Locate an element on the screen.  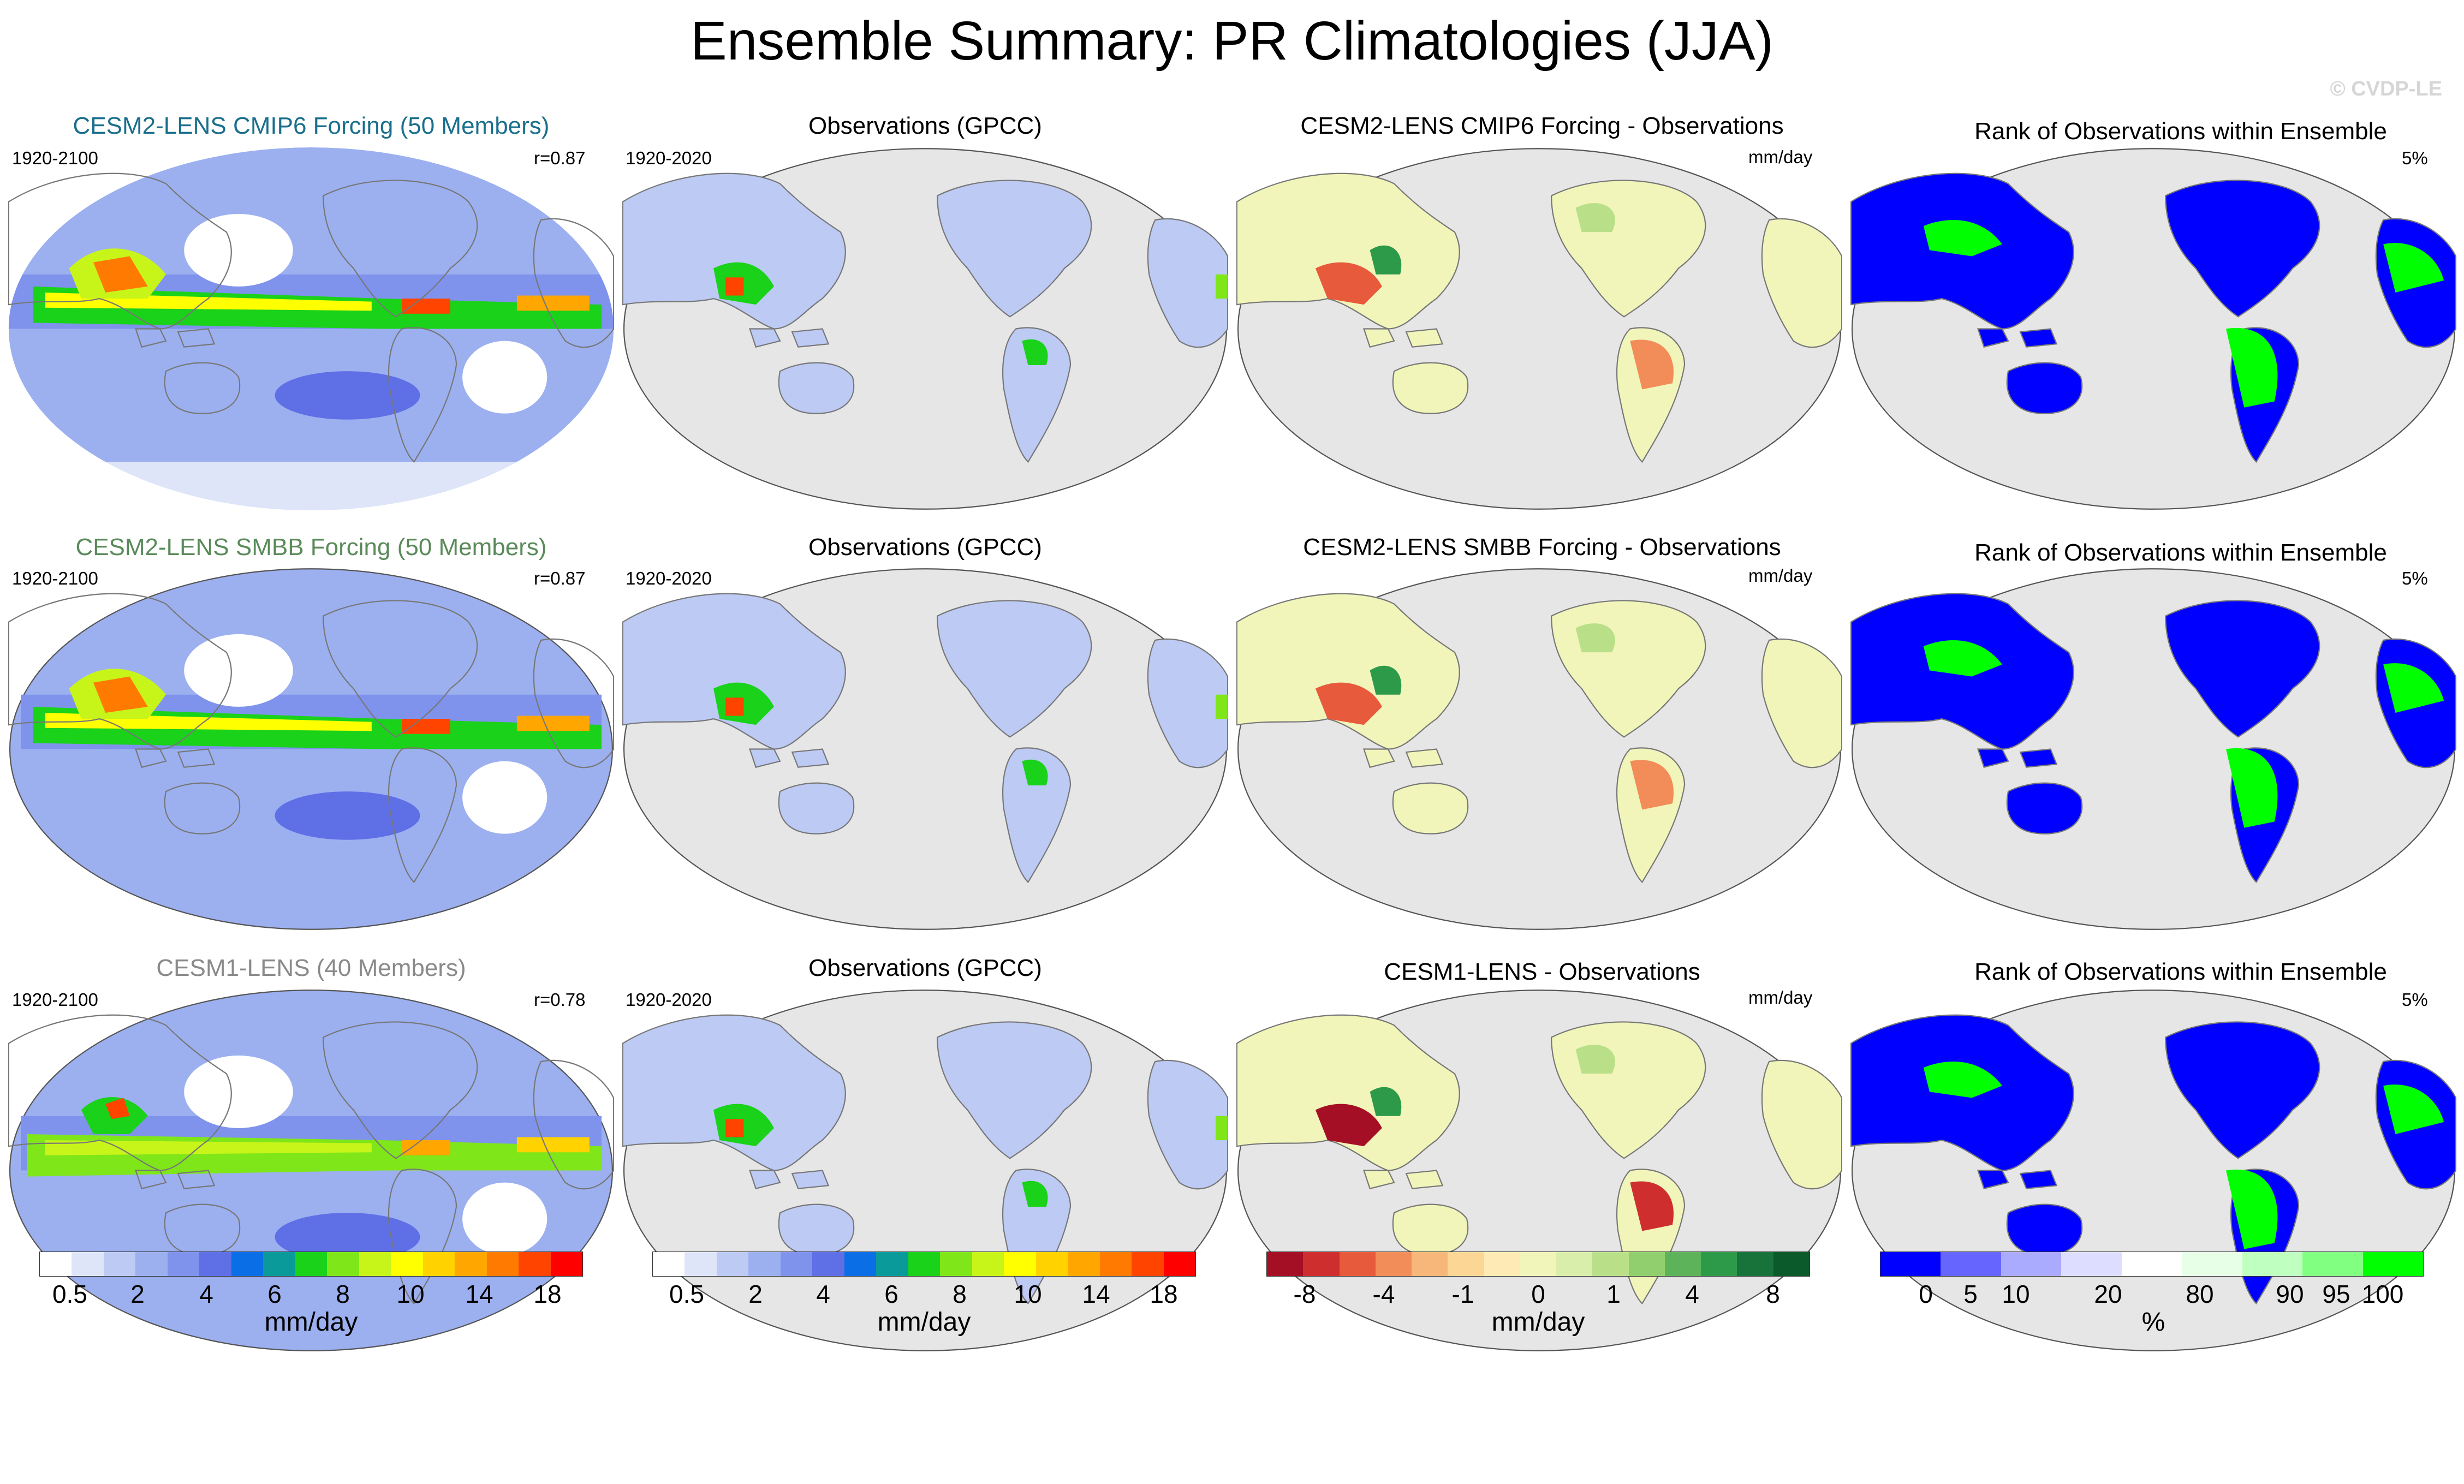
rank-panel-title-1: Rank of Observations within Ensemble is located at coordinates (2180, 131).